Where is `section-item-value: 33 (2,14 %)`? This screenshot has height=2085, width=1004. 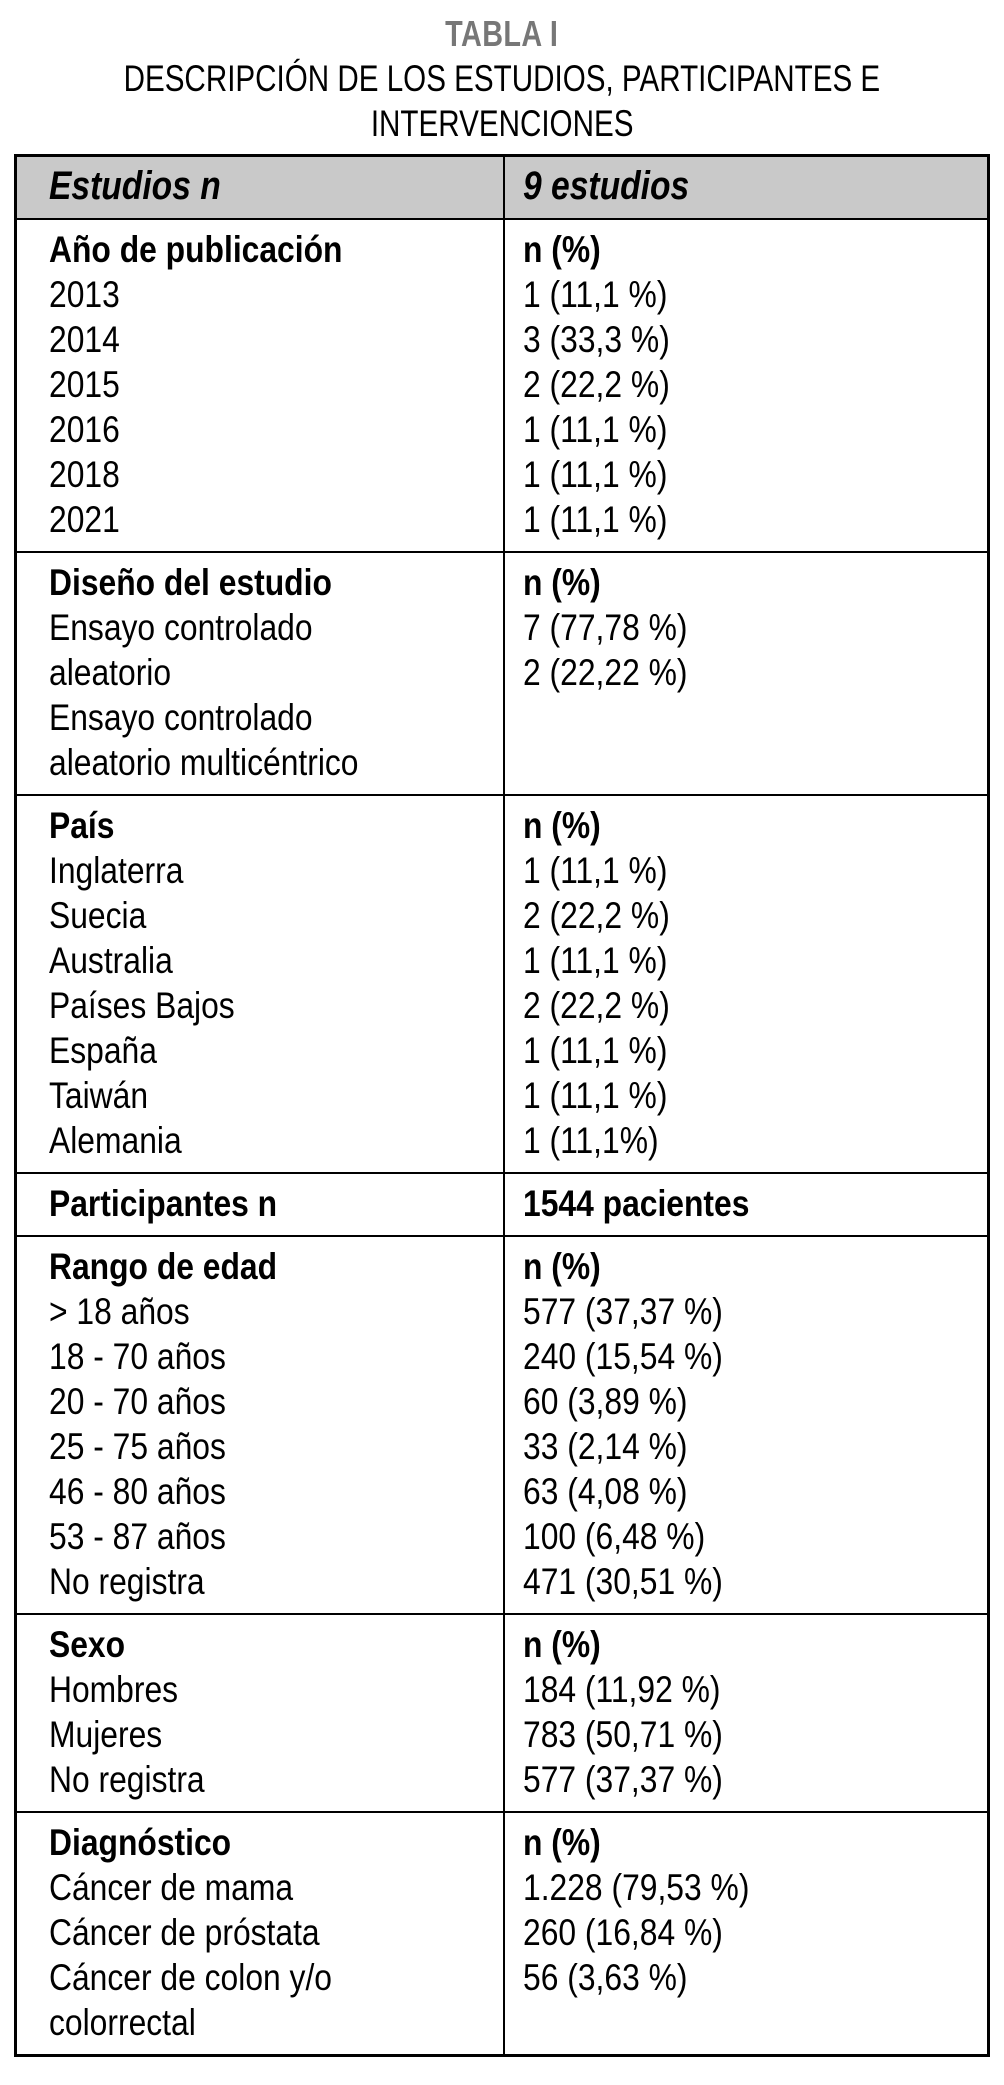 section-item-value: 33 (2,14 %) is located at coordinates (751, 1446).